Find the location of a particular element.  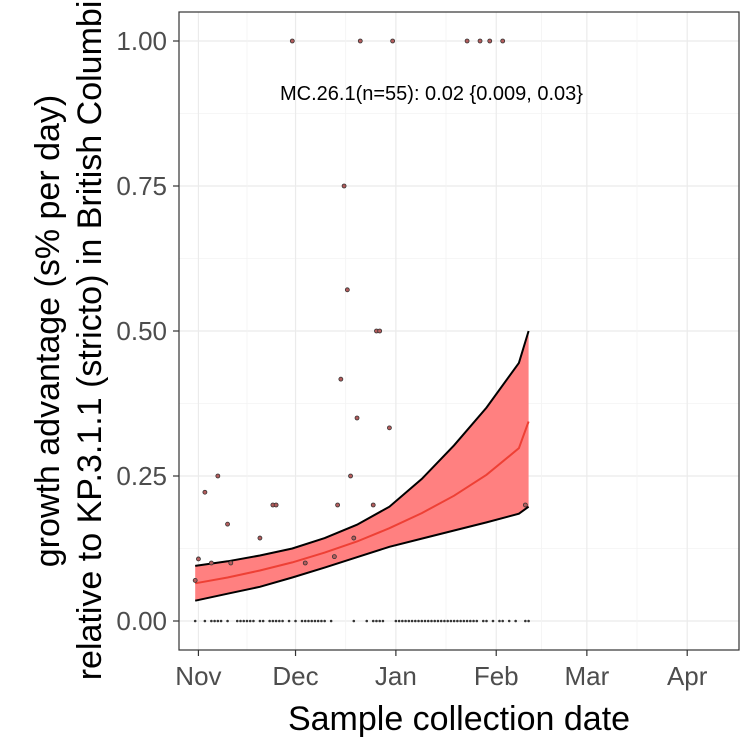

lower-bound-line is located at coordinates (362, 553).